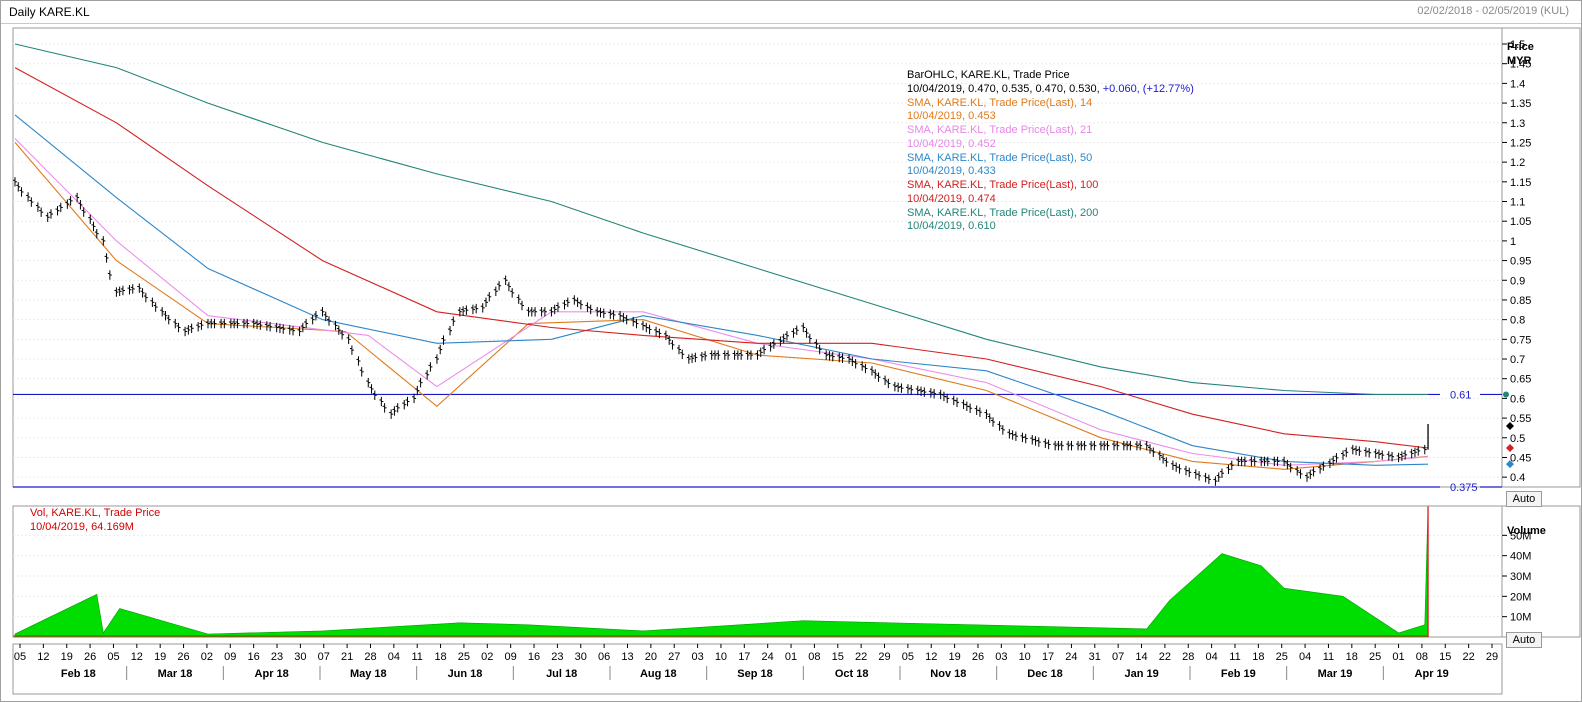  I want to click on chart-title: Daily KARE.KL, so click(49, 12).